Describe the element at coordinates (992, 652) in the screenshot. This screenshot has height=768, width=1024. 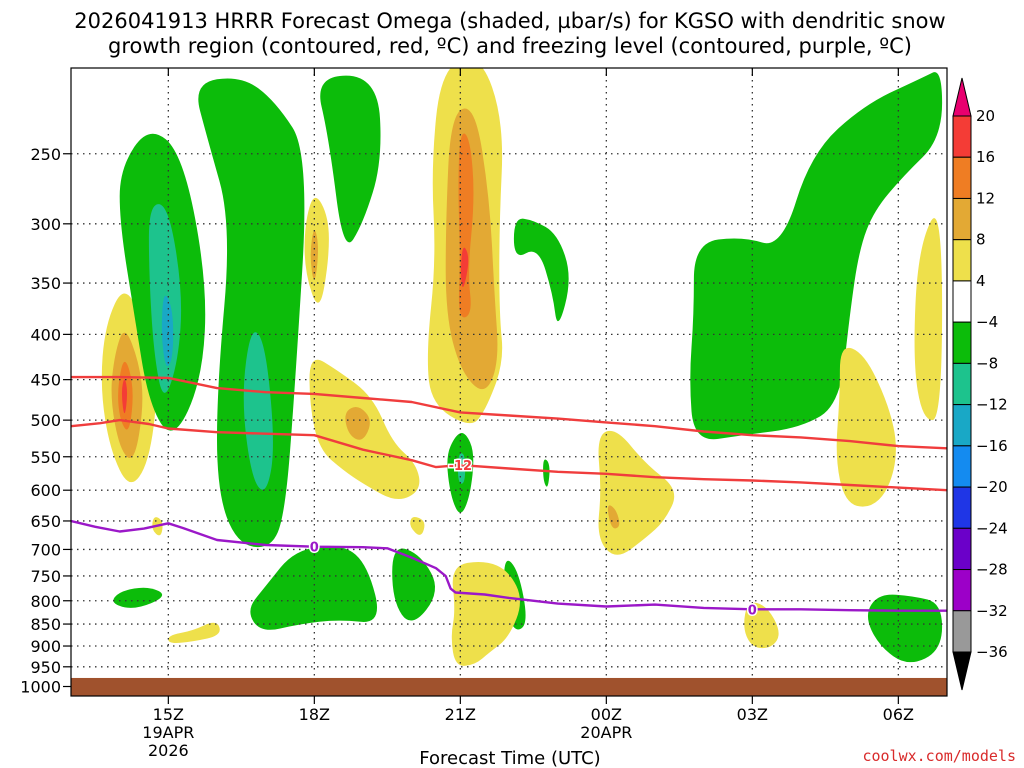
I see `colorbar-label-13: −36` at that location.